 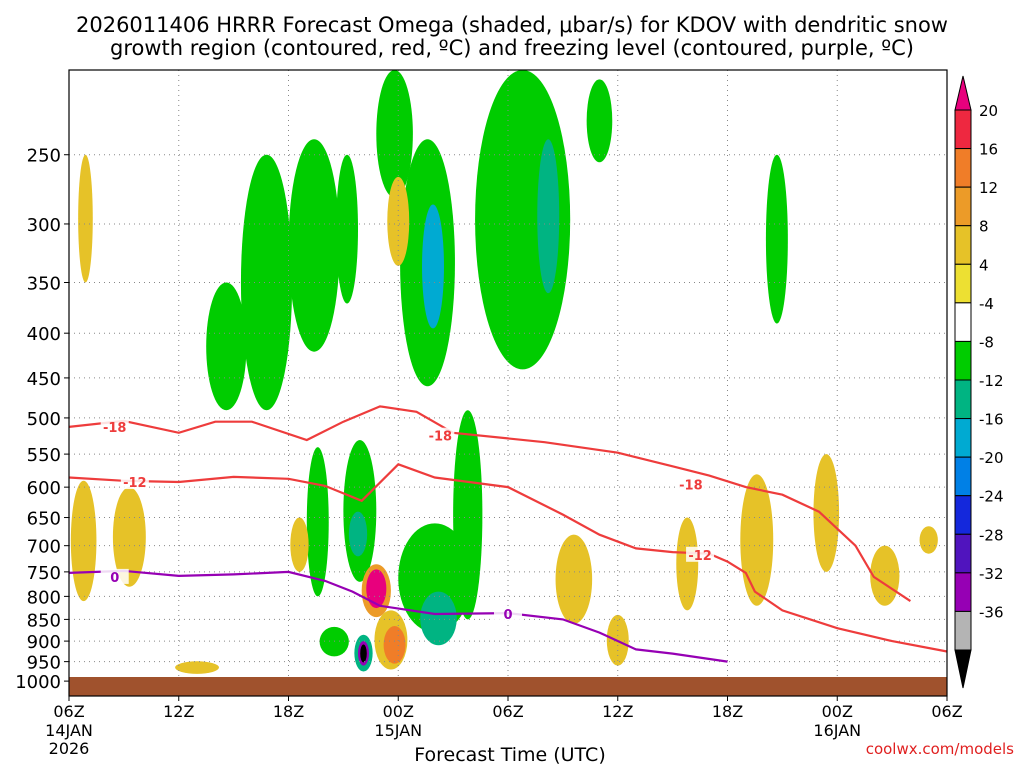 I want to click on x-tick-label-2: 18Z, so click(x=288, y=711).